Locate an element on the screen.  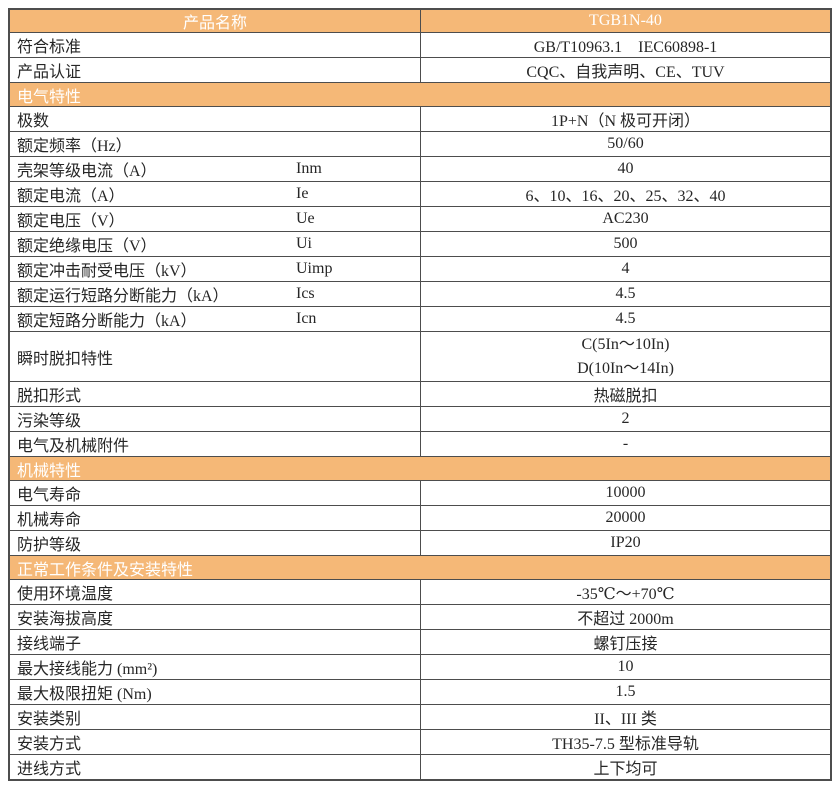
row-value-cell: - is located at coordinates (625, 443).